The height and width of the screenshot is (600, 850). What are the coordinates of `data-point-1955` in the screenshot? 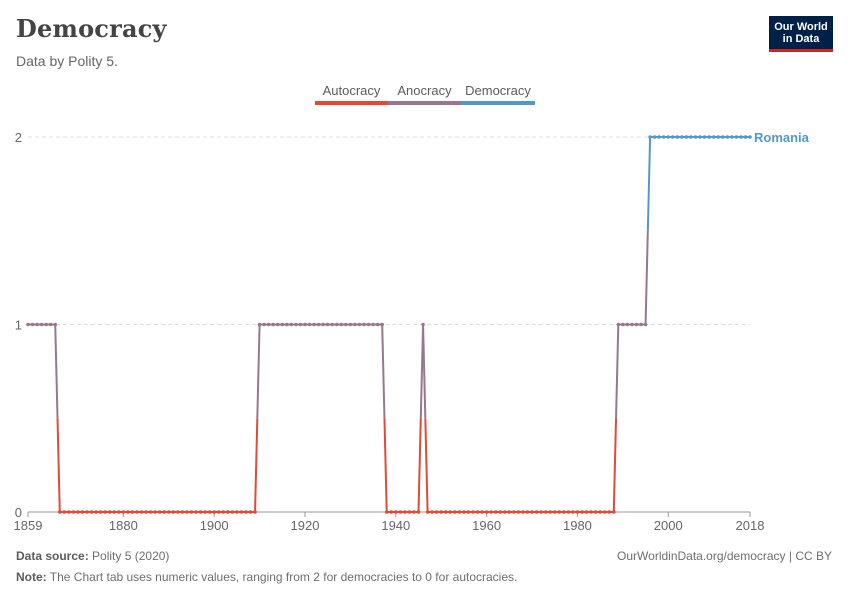 It's located at (464, 512).